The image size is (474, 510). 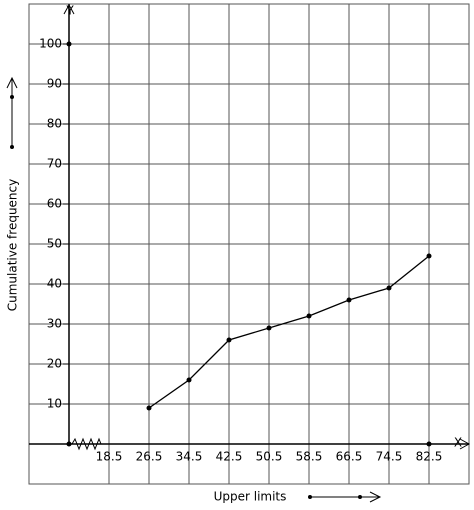 What do you see at coordinates (458, 443) in the screenshot?
I see `x-axis-name: X` at bounding box center [458, 443].